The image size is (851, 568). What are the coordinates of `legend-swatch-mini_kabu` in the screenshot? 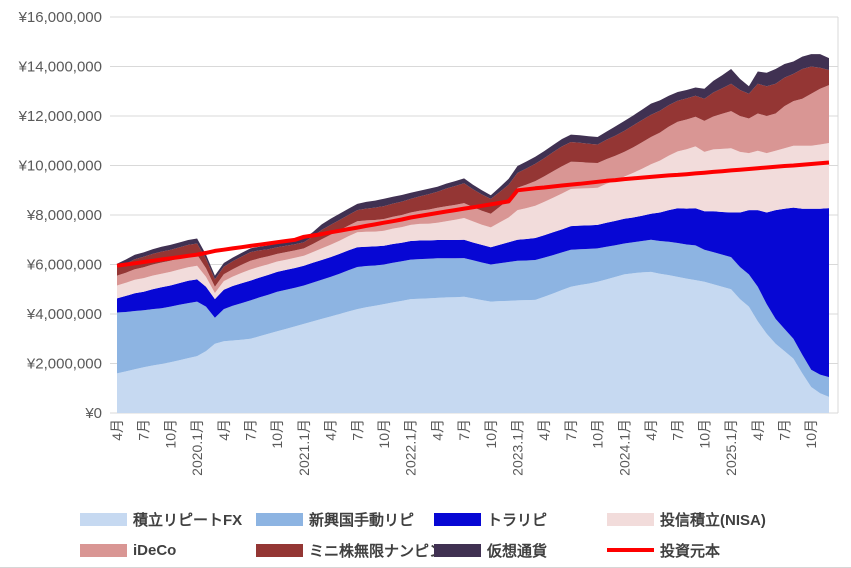 It's located at (279, 550).